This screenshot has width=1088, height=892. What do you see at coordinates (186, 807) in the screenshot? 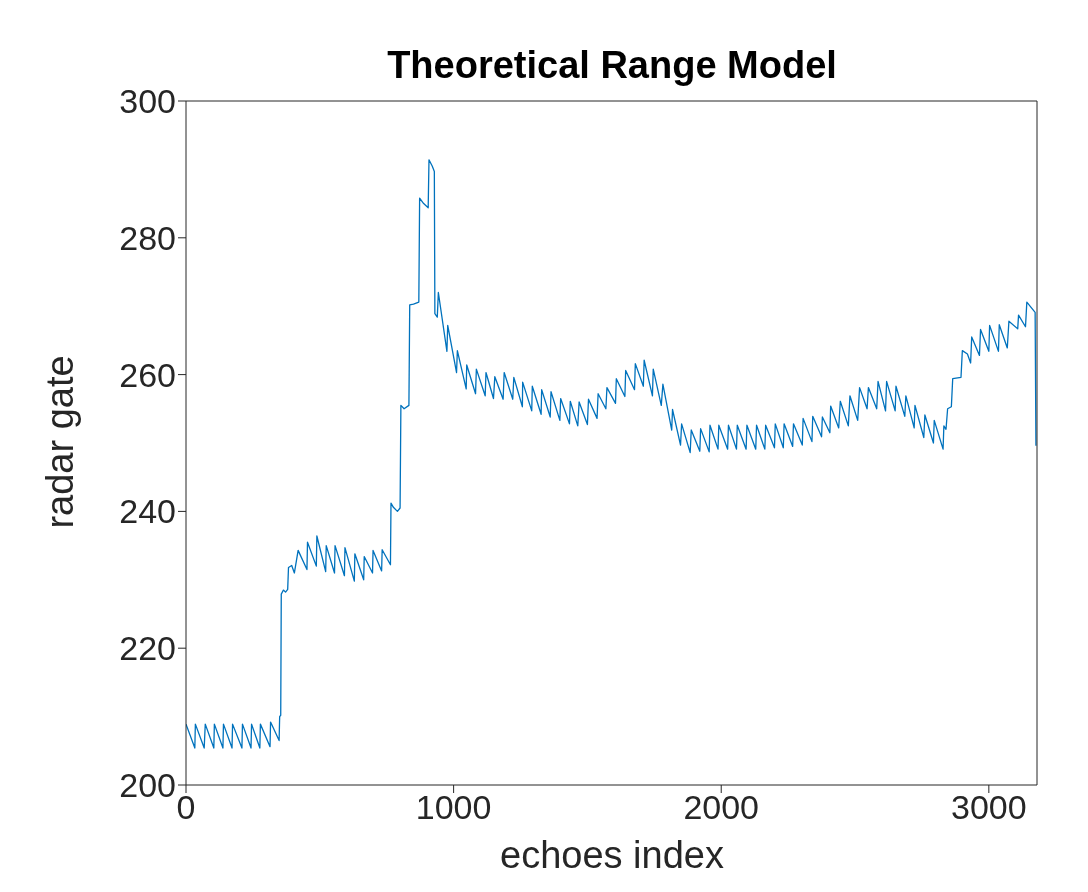
I see `x-tick-label: 0` at bounding box center [186, 807].